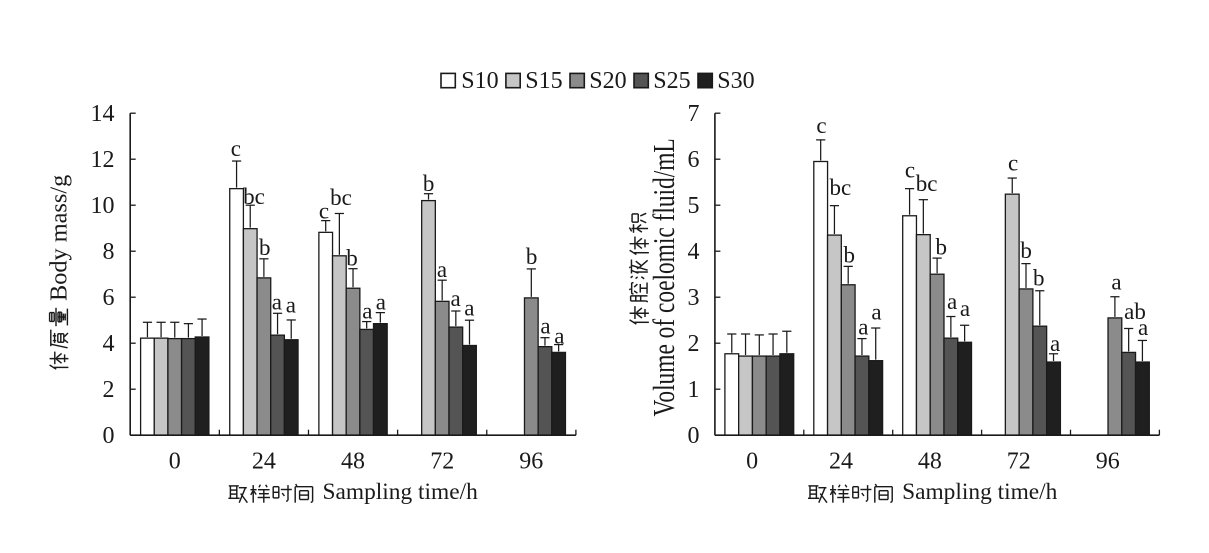  Describe the element at coordinates (694, 114) in the screenshot. I see `svg-text: 7` at that location.